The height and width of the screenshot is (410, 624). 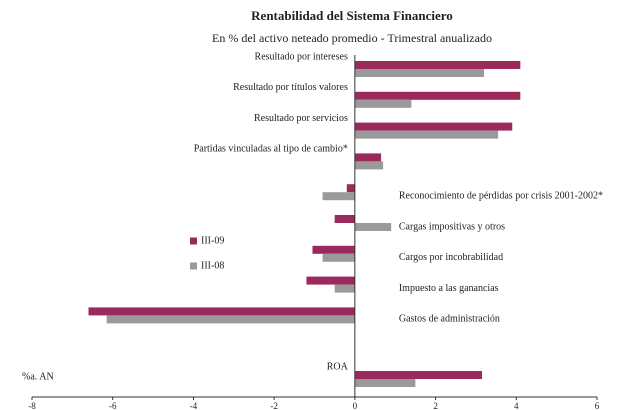 What do you see at coordinates (113, 405) in the screenshot?
I see `x-tick-label: -6` at bounding box center [113, 405].